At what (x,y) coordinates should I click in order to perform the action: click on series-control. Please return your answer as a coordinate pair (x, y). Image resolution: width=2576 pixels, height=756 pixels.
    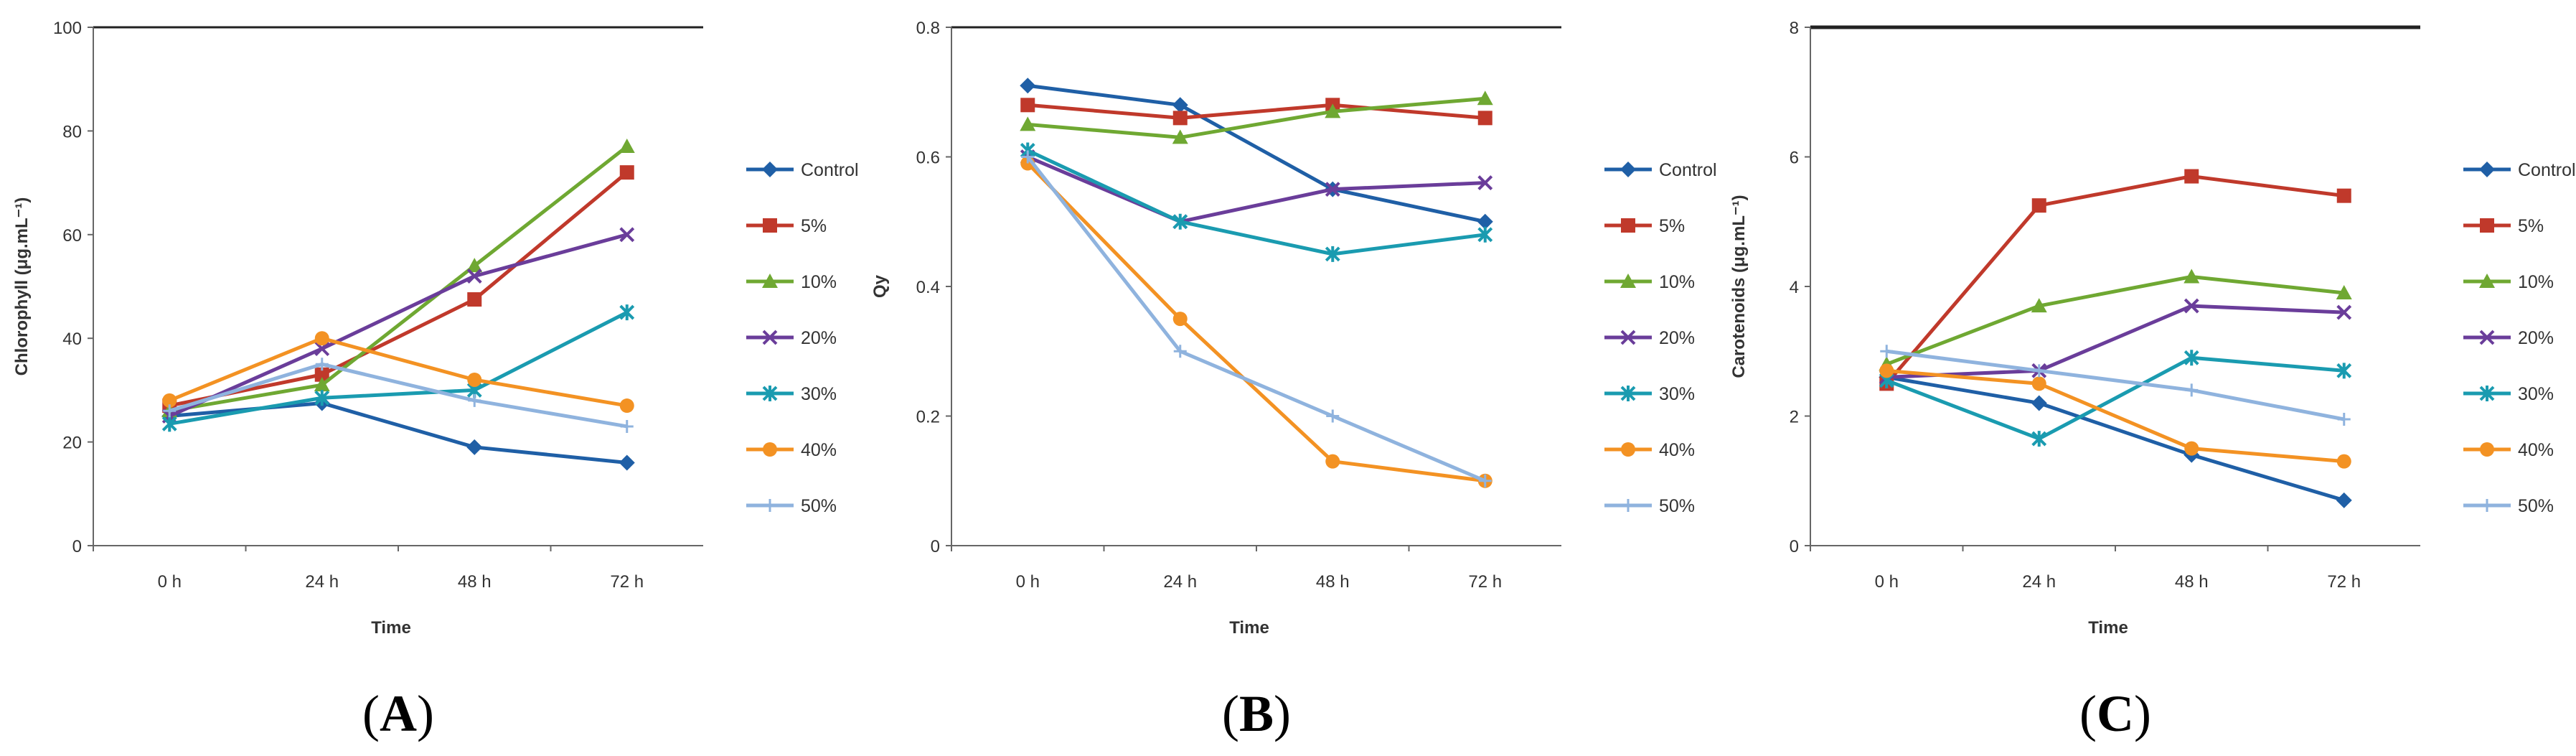
    Looking at the image, I should click on (2115, 438).